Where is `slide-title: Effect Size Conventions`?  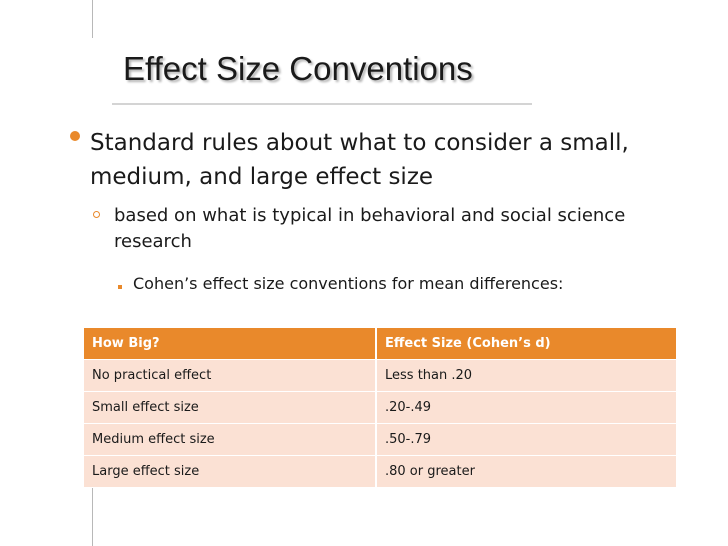
slide-title: Effect Size Conventions is located at coordinates (298, 68).